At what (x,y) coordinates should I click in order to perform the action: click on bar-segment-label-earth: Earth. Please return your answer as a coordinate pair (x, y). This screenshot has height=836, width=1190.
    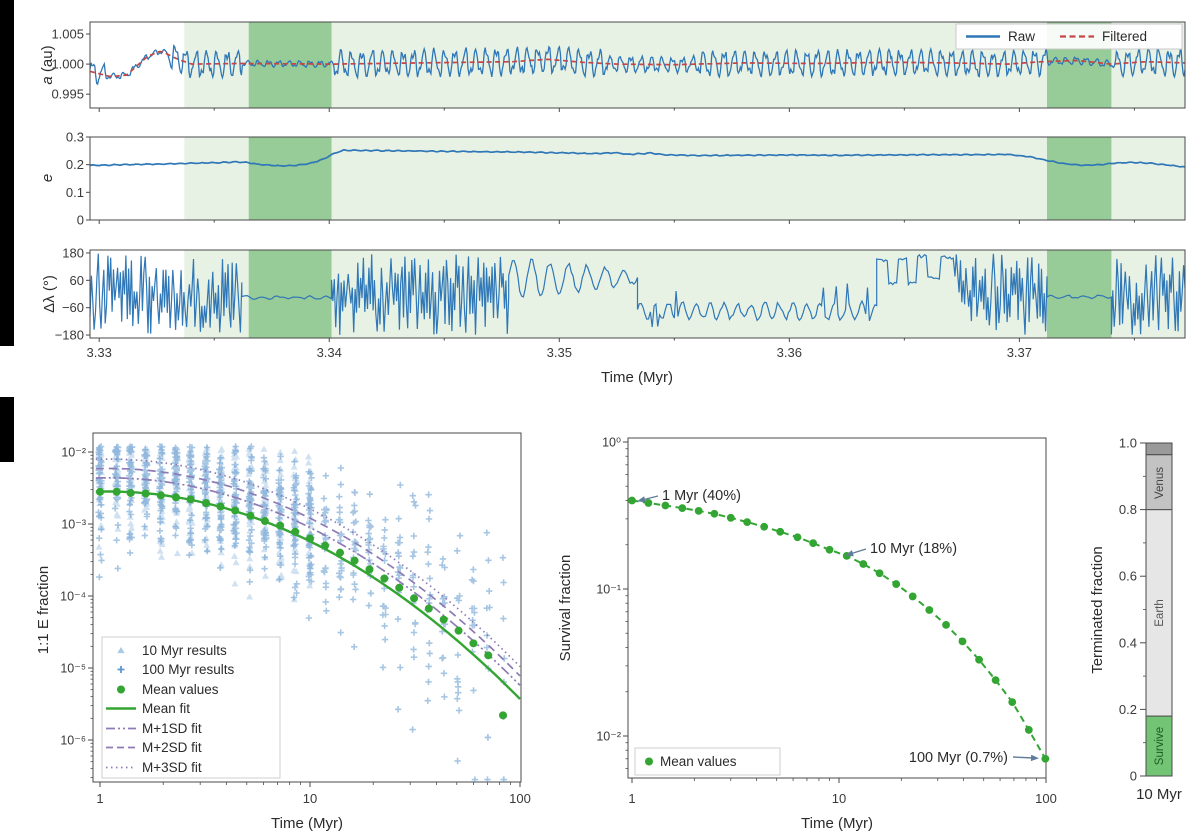
    Looking at the image, I should click on (1160, 613).